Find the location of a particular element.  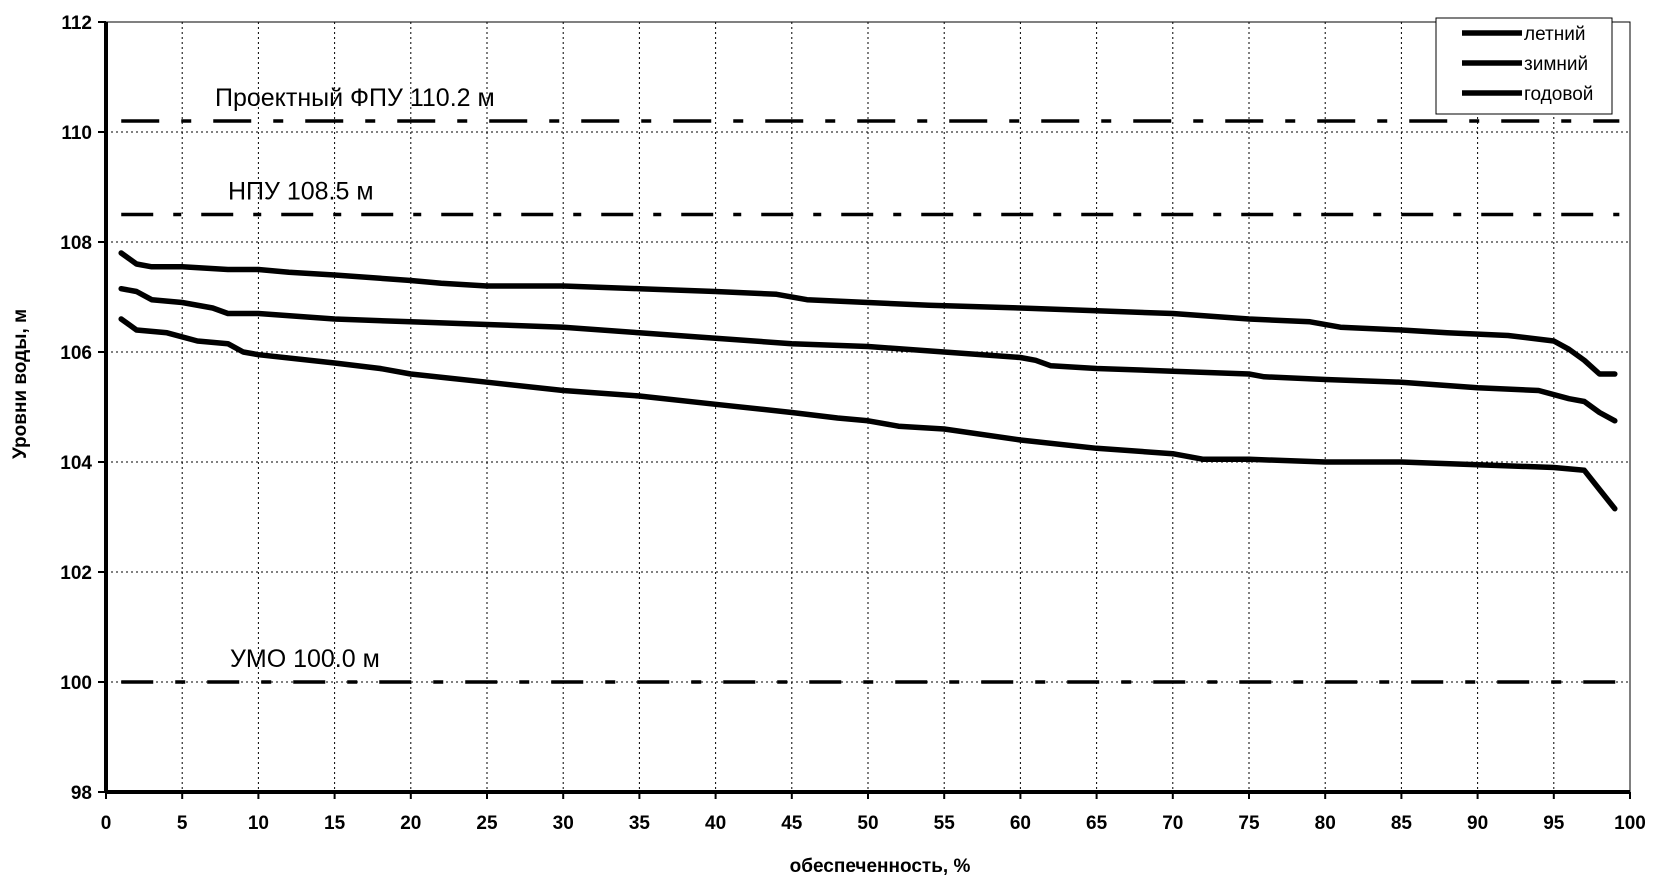

y-tick-labels: 98 100 102 104 106 108 110 112 is located at coordinates (76, 408).